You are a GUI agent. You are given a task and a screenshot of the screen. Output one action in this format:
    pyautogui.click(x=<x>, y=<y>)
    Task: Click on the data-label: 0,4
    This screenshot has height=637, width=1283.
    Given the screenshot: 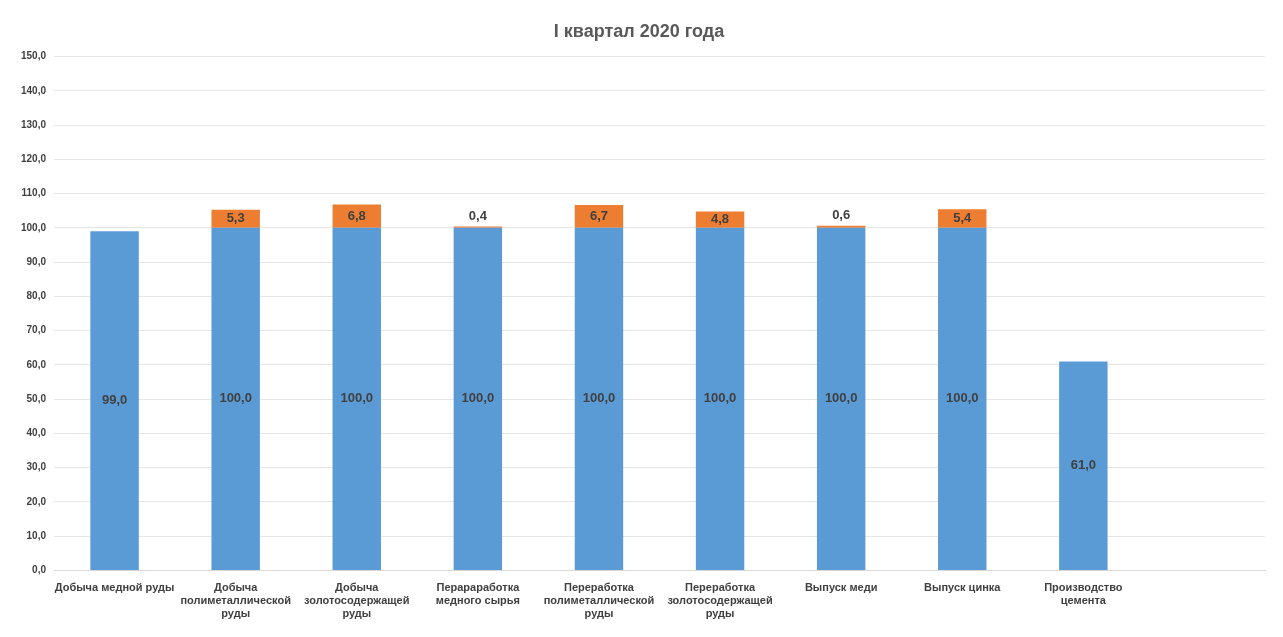 What is the action you would take?
    pyautogui.click(x=478, y=216)
    